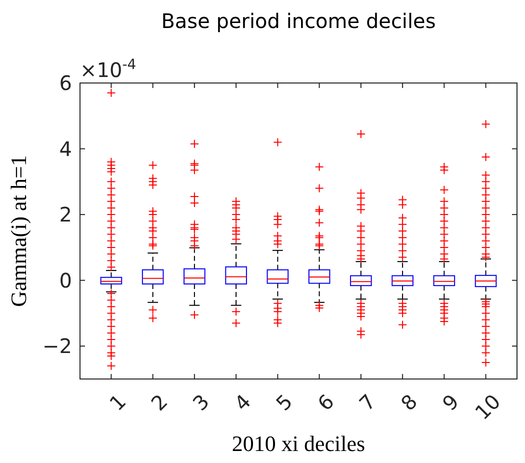 This screenshot has width=525, height=463. Describe the element at coordinates (117, 402) in the screenshot. I see `x-tick-label: 1` at that location.